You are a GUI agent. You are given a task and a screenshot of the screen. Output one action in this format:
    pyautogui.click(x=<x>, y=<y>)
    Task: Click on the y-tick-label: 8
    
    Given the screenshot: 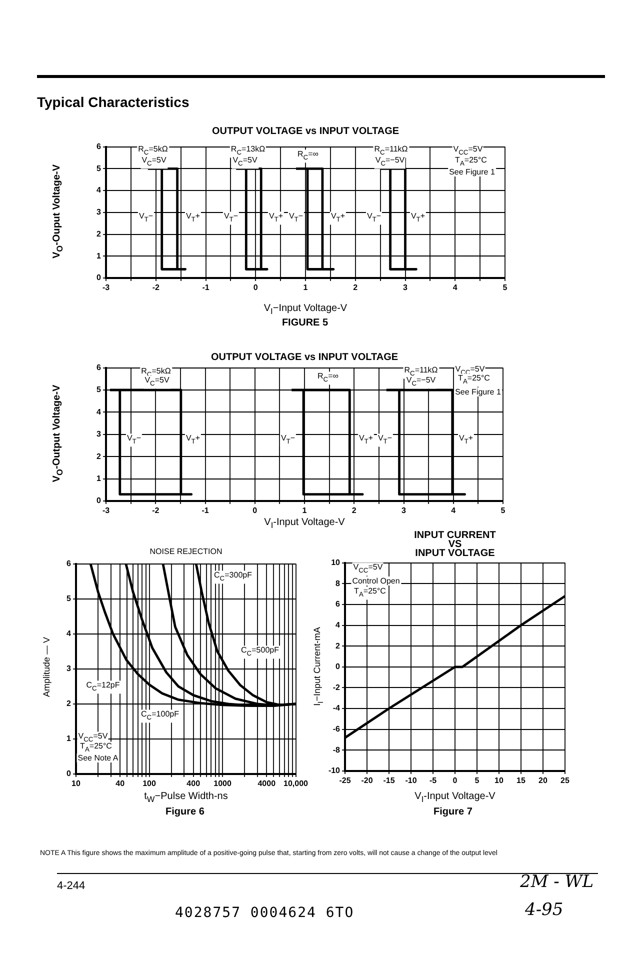 What is the action you would take?
    pyautogui.click(x=338, y=583)
    